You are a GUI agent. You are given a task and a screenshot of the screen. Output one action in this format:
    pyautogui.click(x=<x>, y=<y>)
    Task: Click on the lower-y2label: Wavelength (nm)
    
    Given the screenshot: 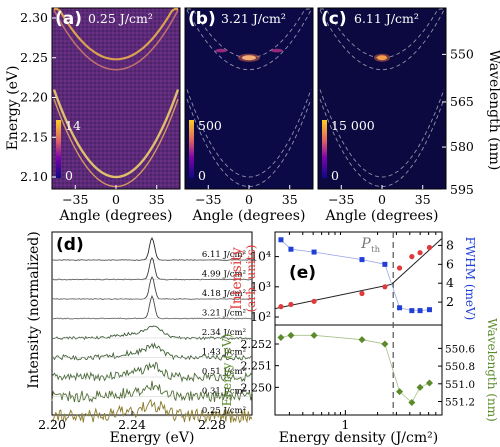 What is the action you would take?
    pyautogui.click(x=492, y=370)
    